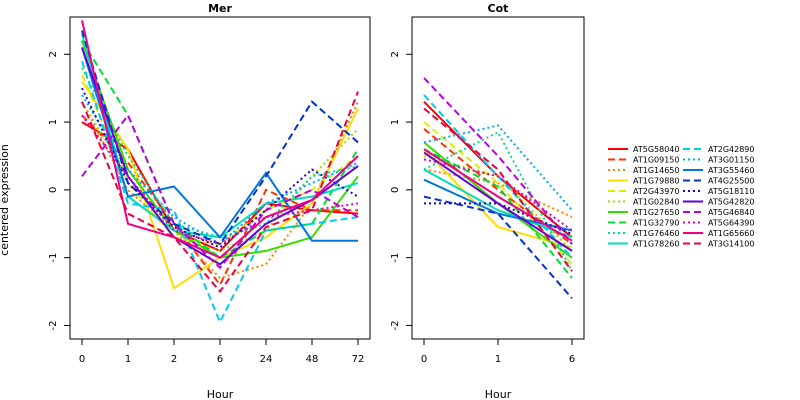 This screenshot has height=400, width=800. What do you see at coordinates (498, 8) in the screenshot?
I see `panel-title: Cot` at bounding box center [498, 8].